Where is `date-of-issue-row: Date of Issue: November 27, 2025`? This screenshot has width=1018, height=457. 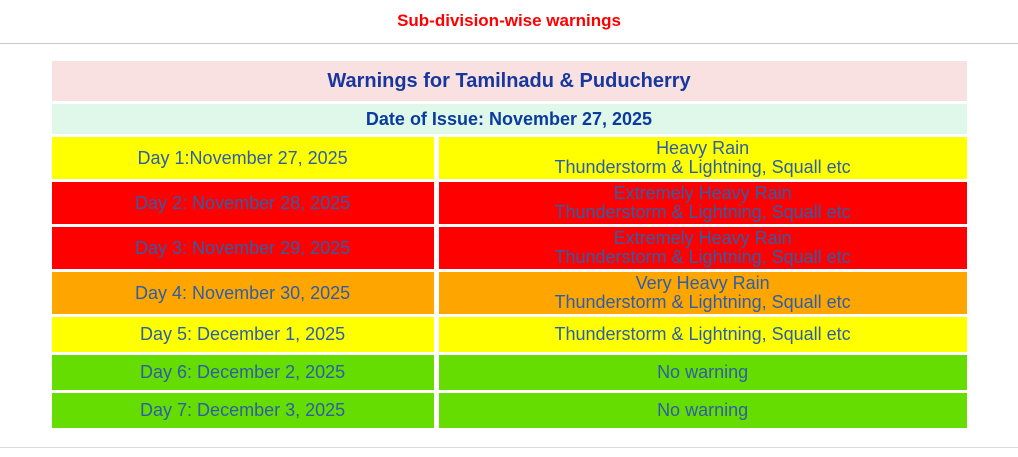 date-of-issue-row: Date of Issue: November 27, 2025 is located at coordinates (509, 119).